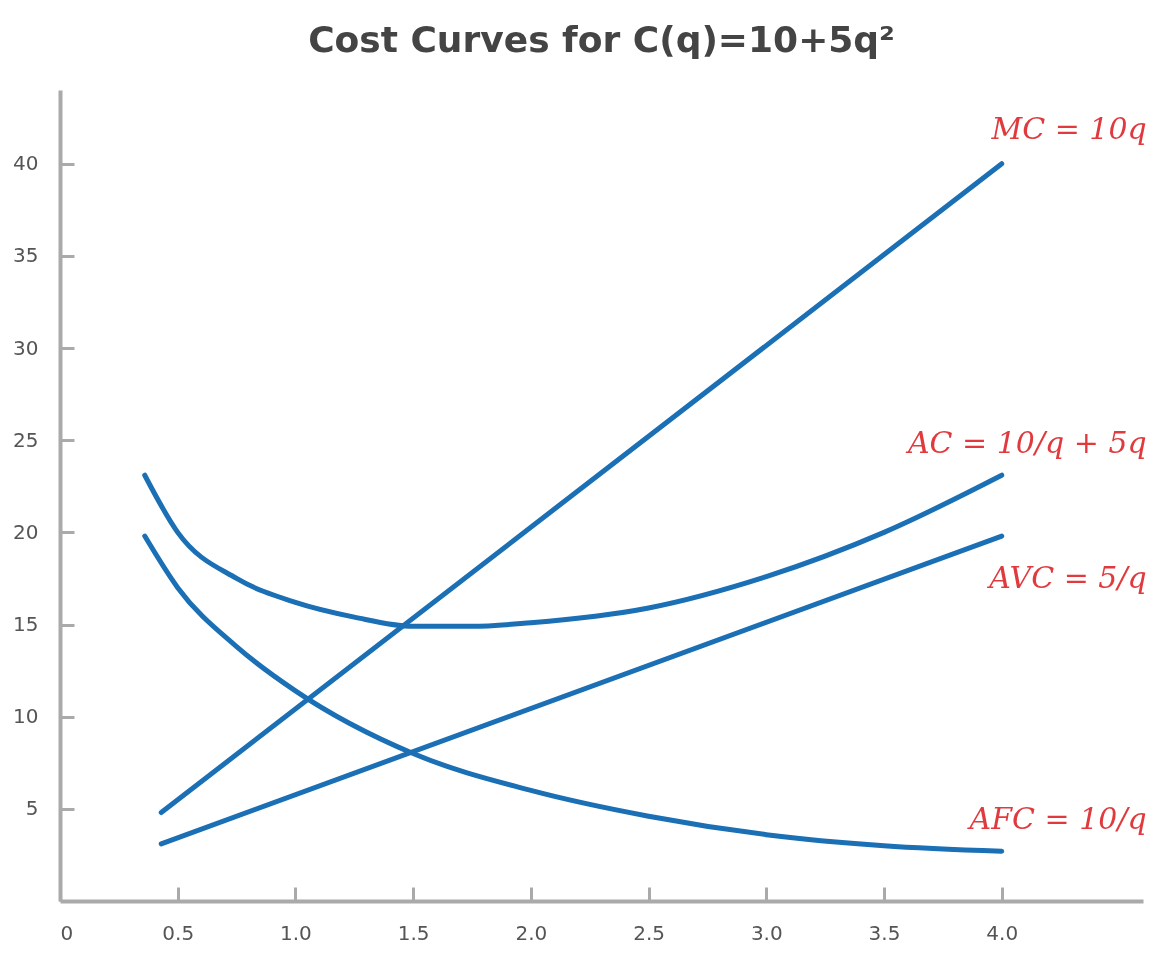 The height and width of the screenshot is (961, 1159). Describe the element at coordinates (766, 932) in the screenshot. I see `x-tick-label: 3.0` at that location.